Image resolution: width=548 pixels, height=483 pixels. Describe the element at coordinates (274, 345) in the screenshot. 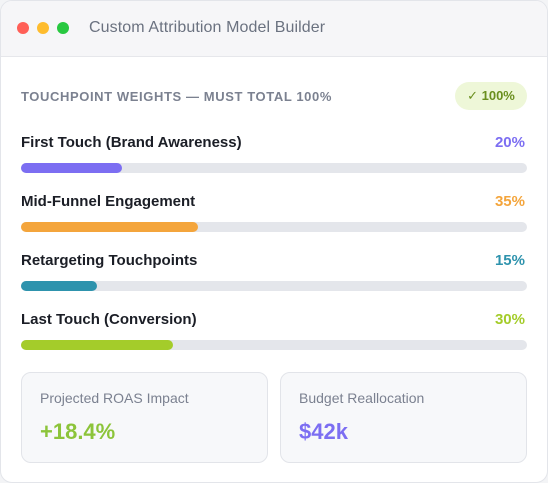

I see `weight-slider-last-touch` at that location.